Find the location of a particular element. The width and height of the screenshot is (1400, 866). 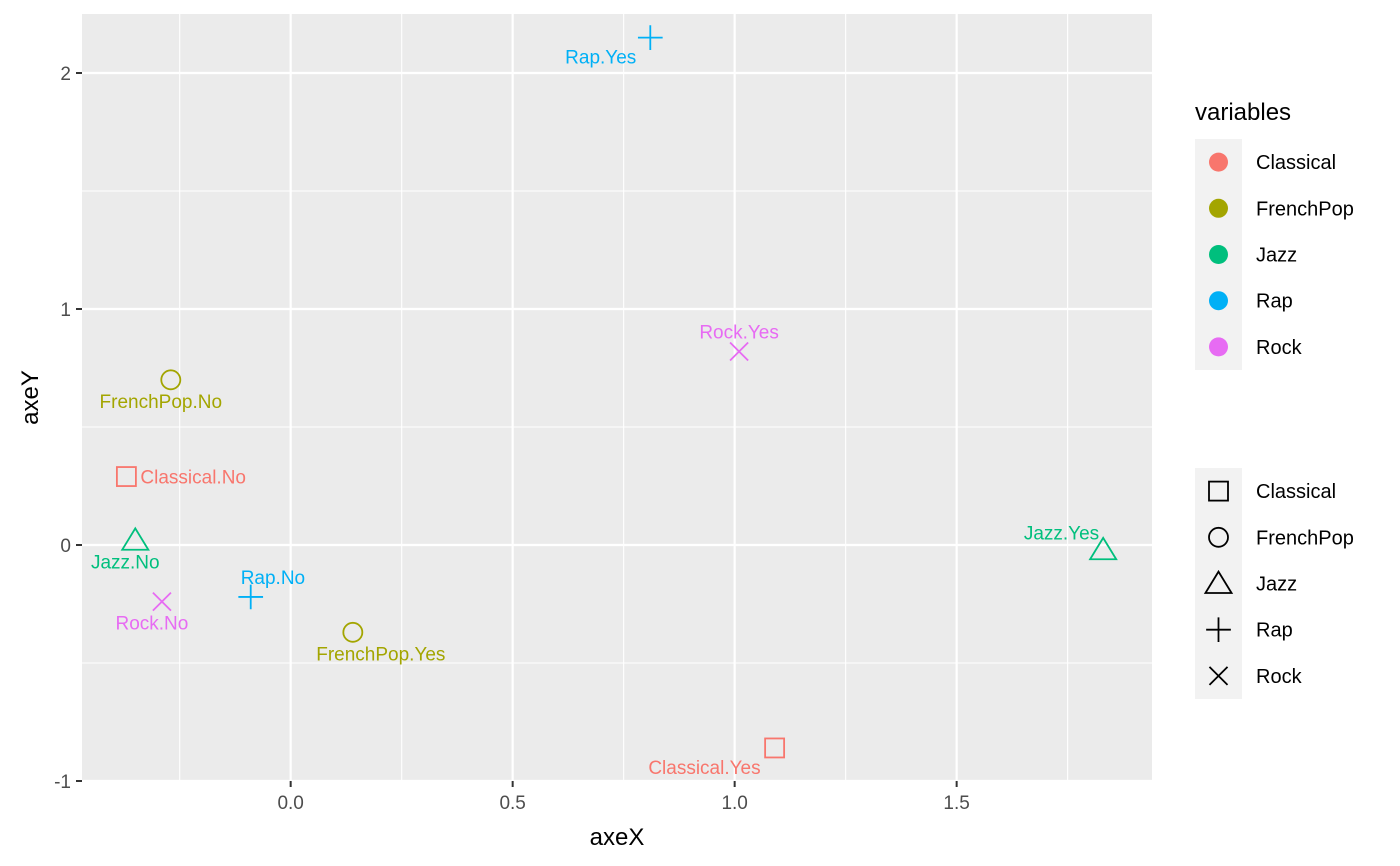

y-tick-label: 0 is located at coordinates (65, 546).